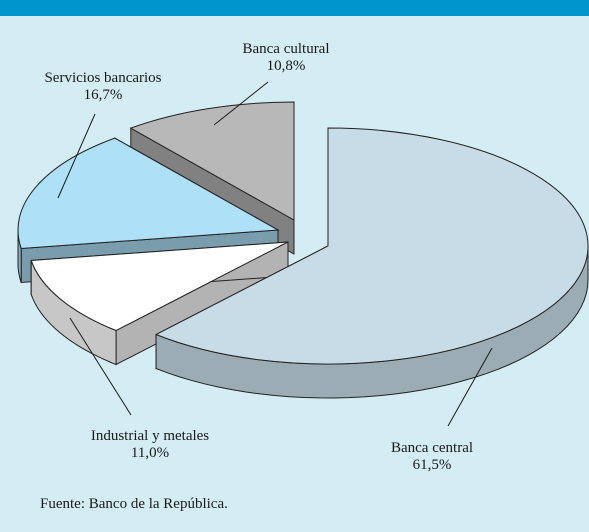  What do you see at coordinates (150, 436) in the screenshot?
I see `slice-label-industrial: Industrial y metales` at bounding box center [150, 436].